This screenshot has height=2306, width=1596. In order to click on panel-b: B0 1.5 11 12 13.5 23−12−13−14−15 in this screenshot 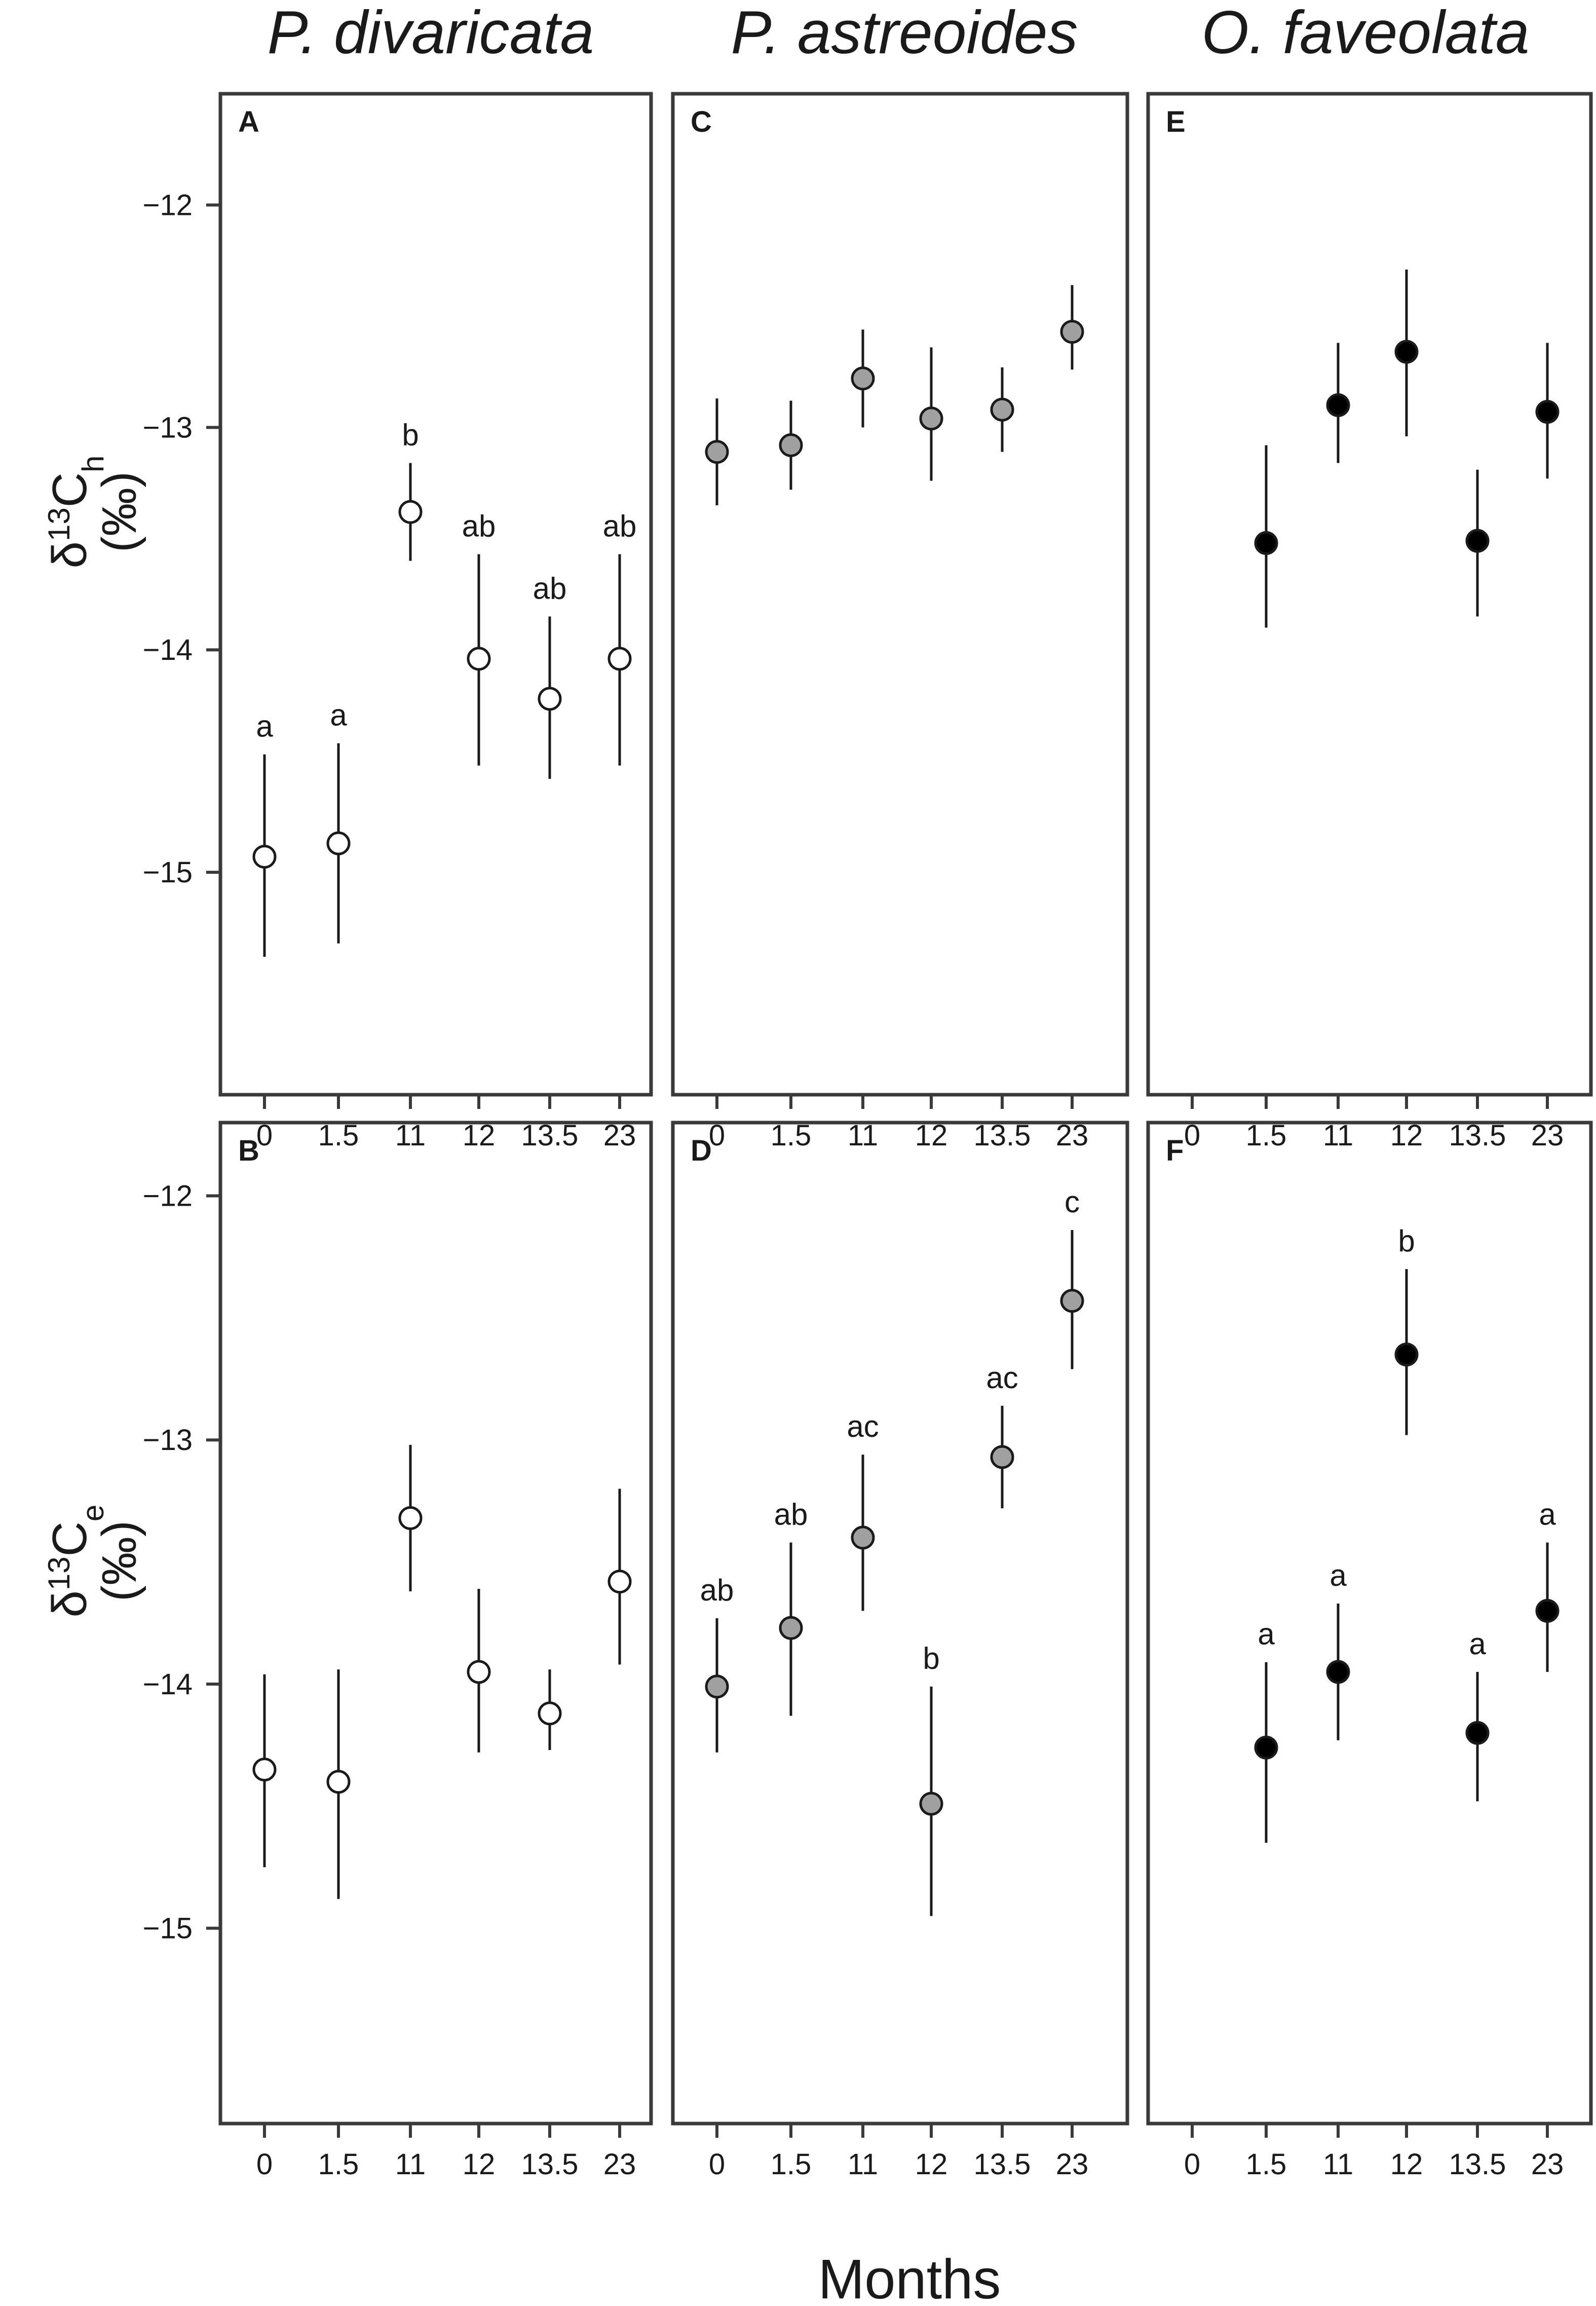, I will do `click(398, 1651)`.